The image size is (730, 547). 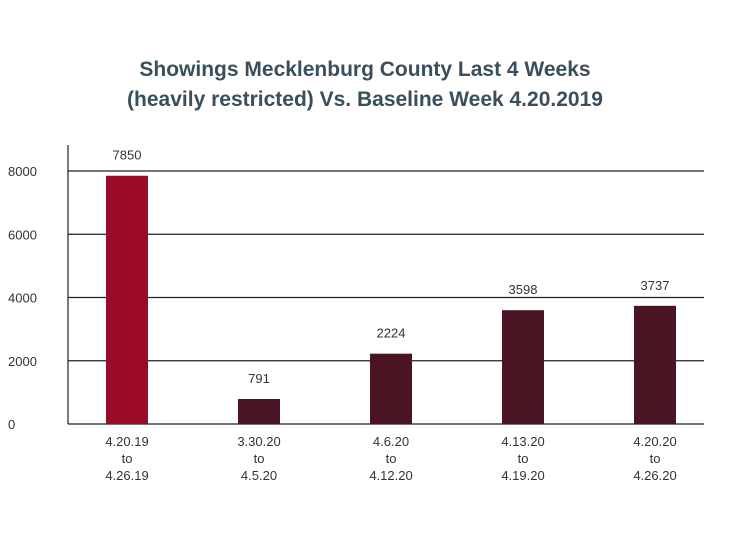 I want to click on chart-title-line-1: Showings Mecklenburg County Last 4 Weeks, so click(x=365, y=69).